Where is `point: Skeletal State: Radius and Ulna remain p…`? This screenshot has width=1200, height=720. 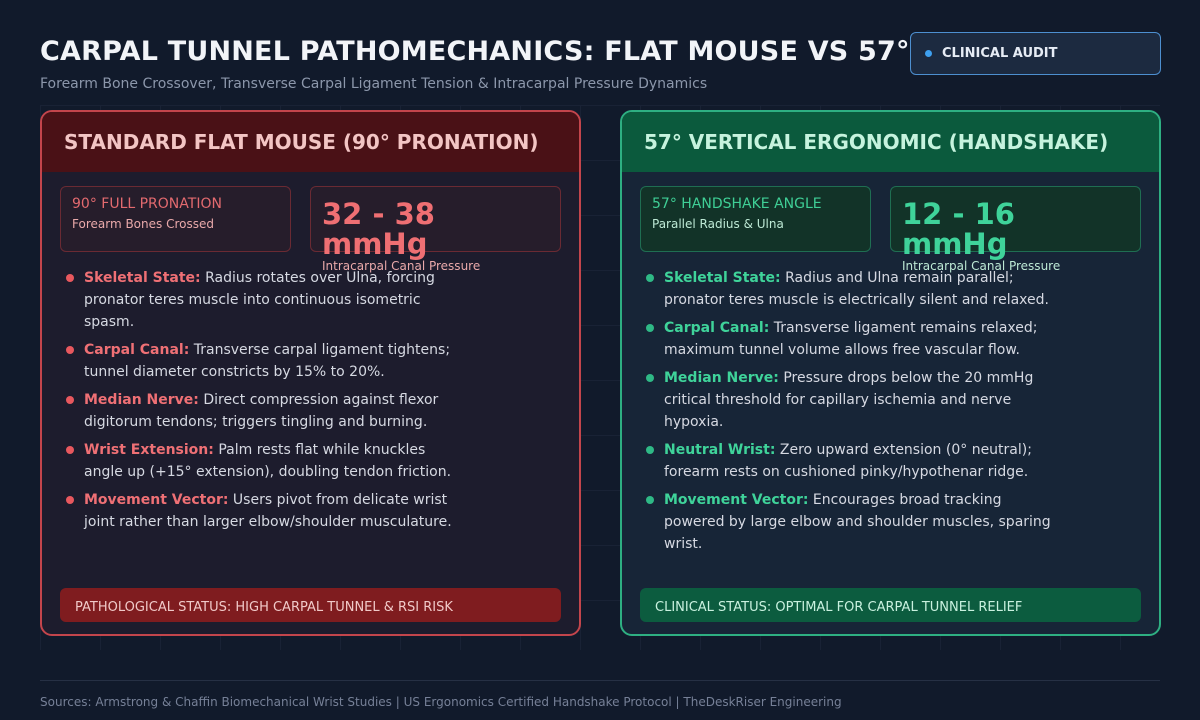 point: Skeletal State: Radius and Ulna remain p… is located at coordinates (847, 289).